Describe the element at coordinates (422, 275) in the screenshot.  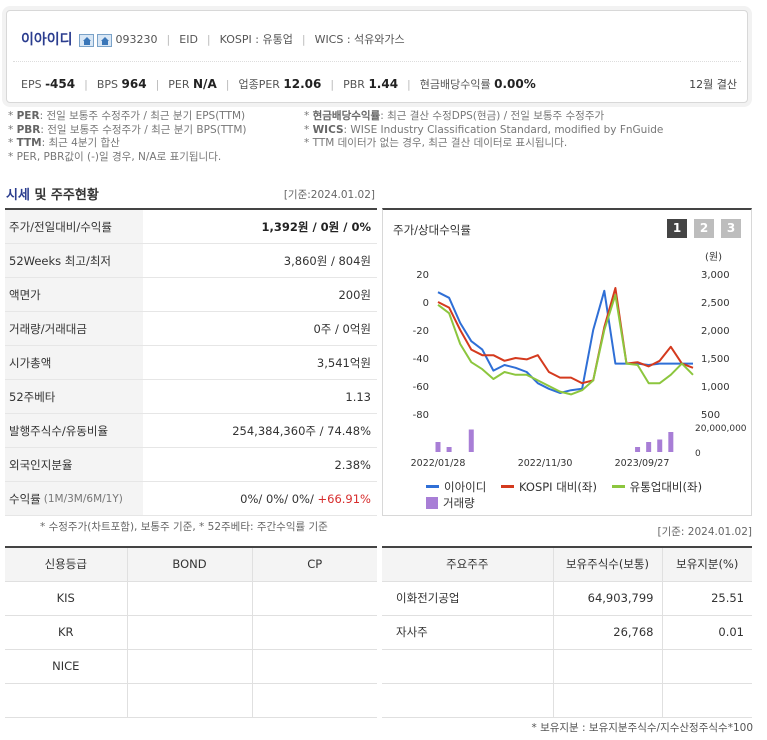
I see `left-tick-label: 20` at that location.